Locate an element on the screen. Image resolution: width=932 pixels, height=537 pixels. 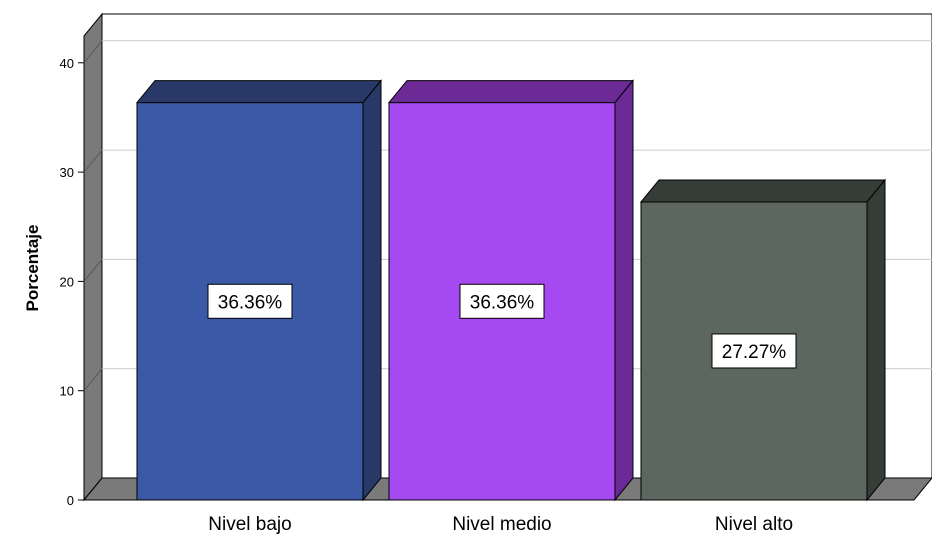
x-tick-label: Nivel bajo is located at coordinates (249, 524).